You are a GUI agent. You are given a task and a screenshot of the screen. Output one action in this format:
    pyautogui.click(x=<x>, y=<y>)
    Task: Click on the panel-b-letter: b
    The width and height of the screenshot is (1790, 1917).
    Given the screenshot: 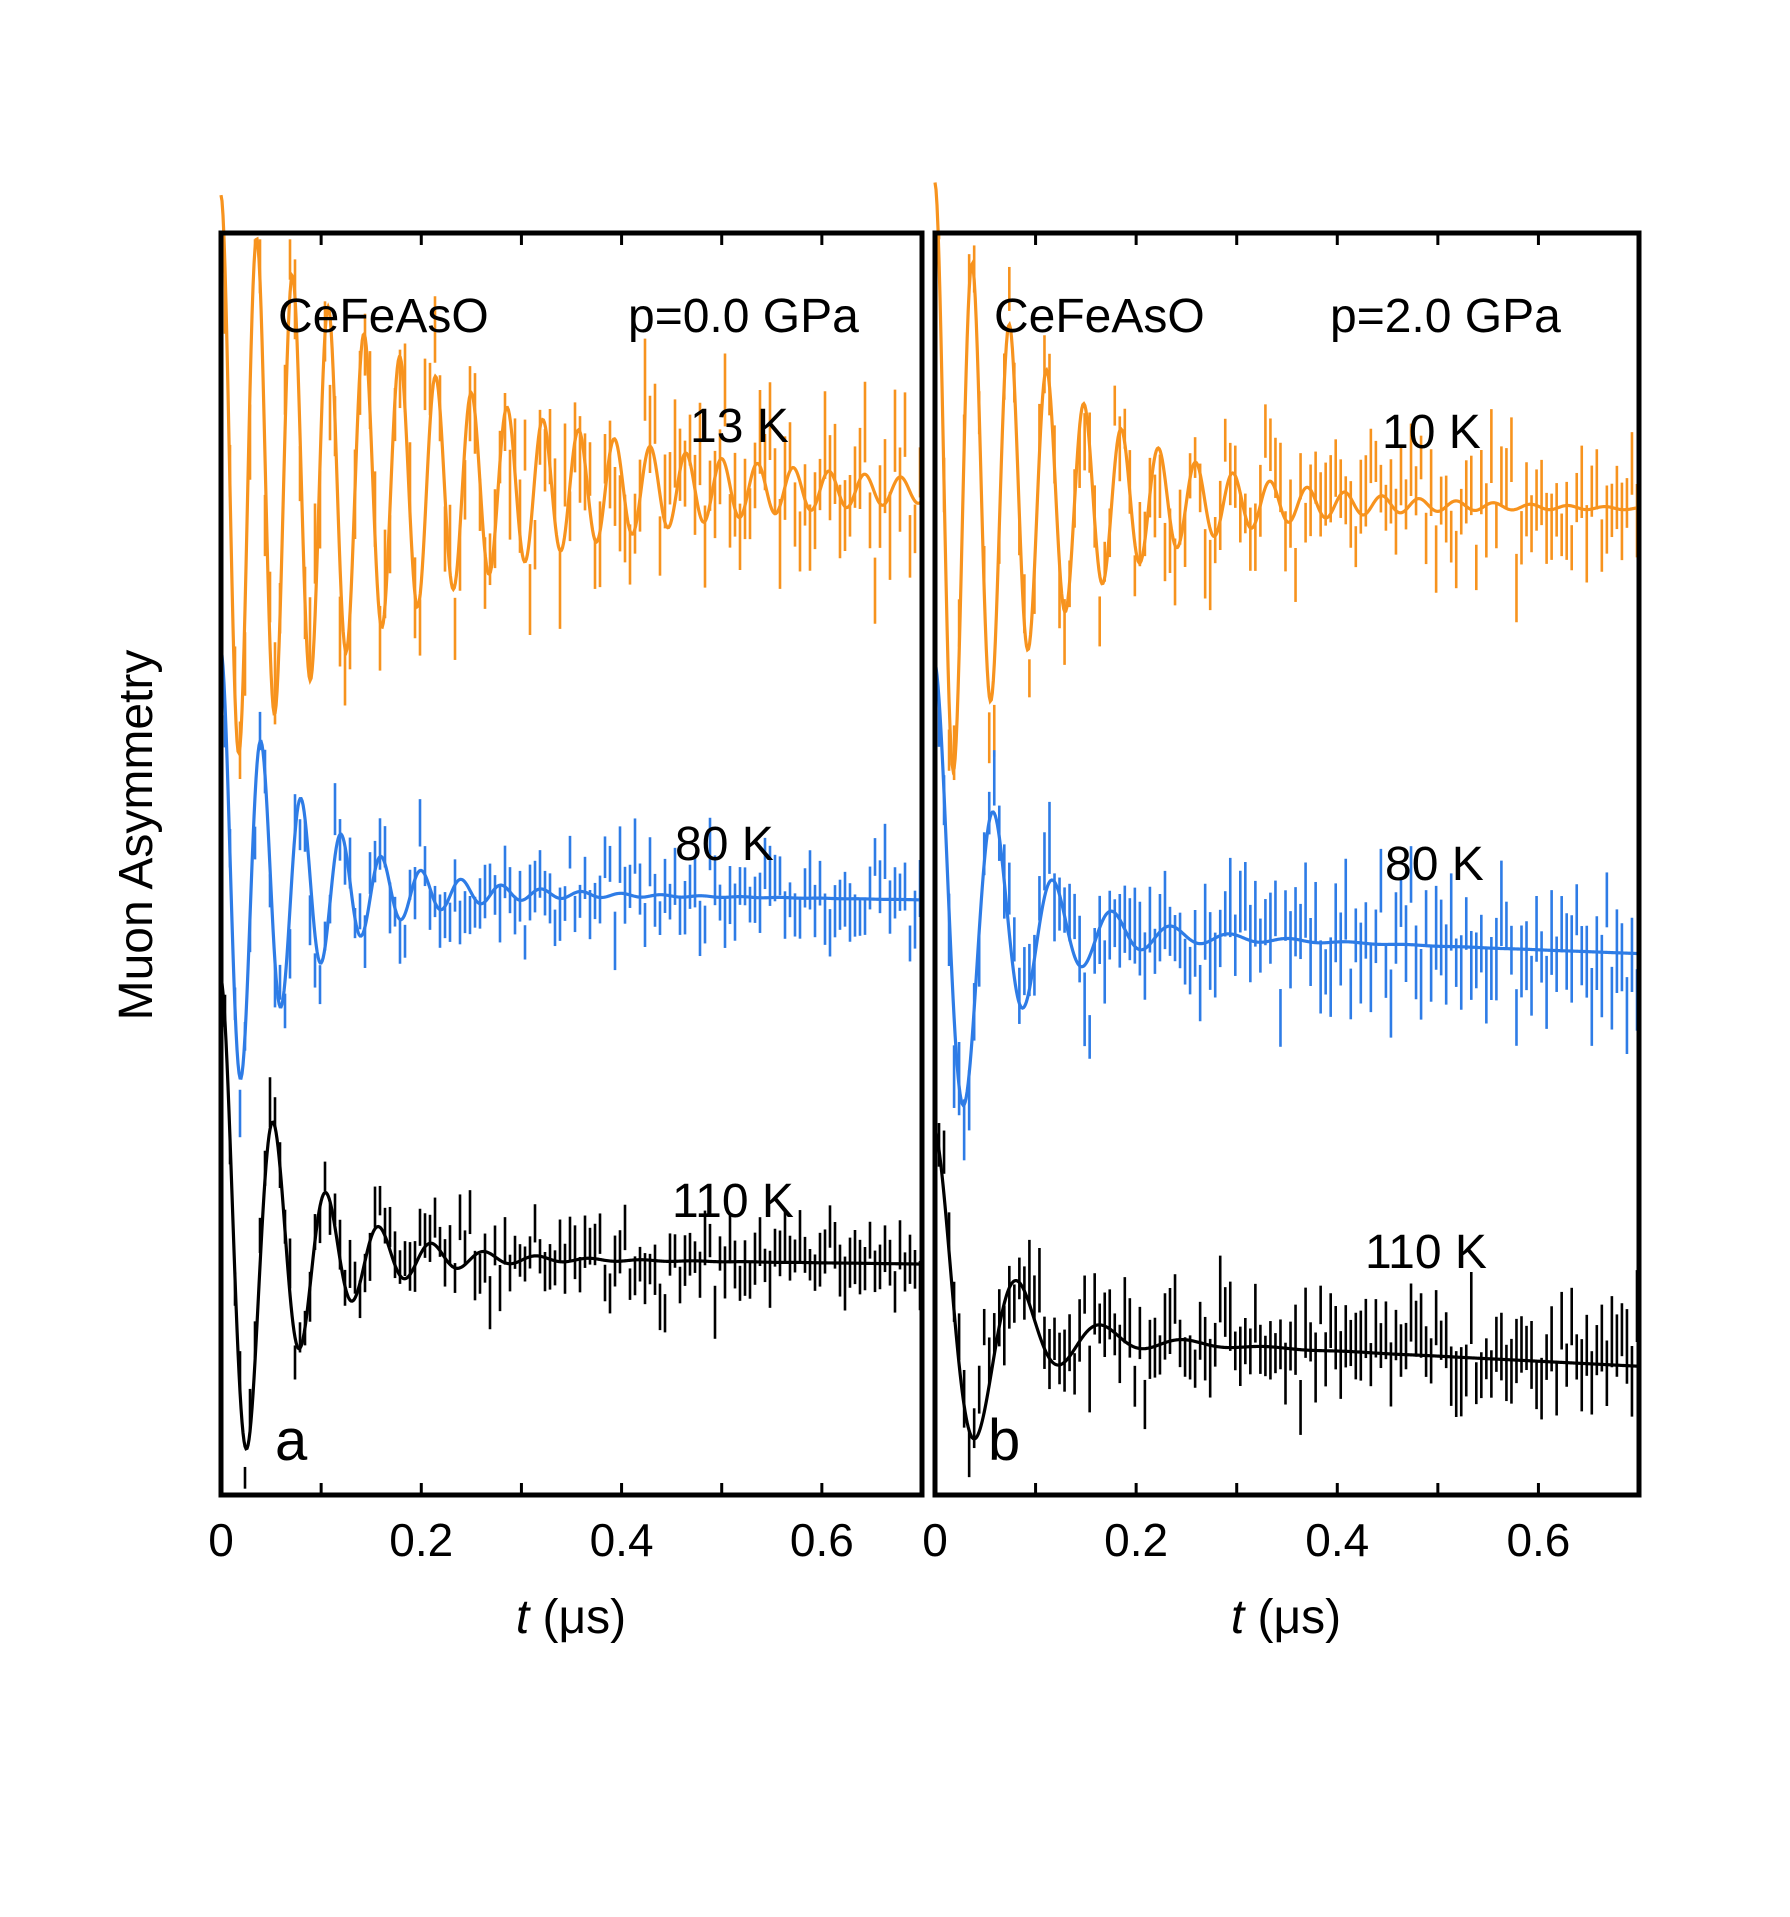 What is the action you would take?
    pyautogui.click(x=1004, y=1440)
    